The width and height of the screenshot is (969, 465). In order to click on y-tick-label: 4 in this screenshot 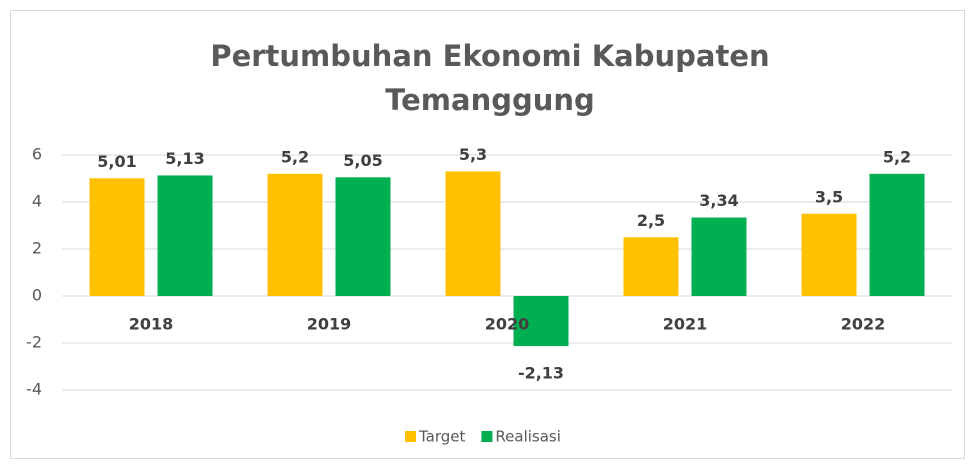, I will do `click(37, 201)`.